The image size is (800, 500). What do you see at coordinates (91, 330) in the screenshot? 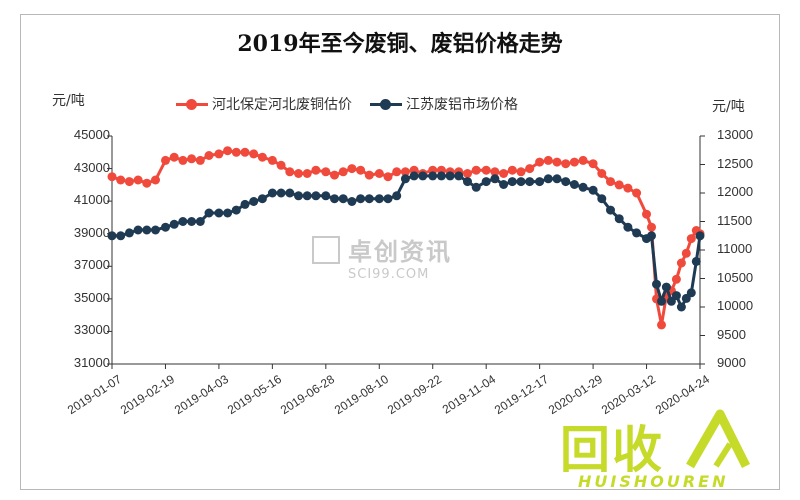
I see `left-tick-label: 33000` at bounding box center [91, 330].